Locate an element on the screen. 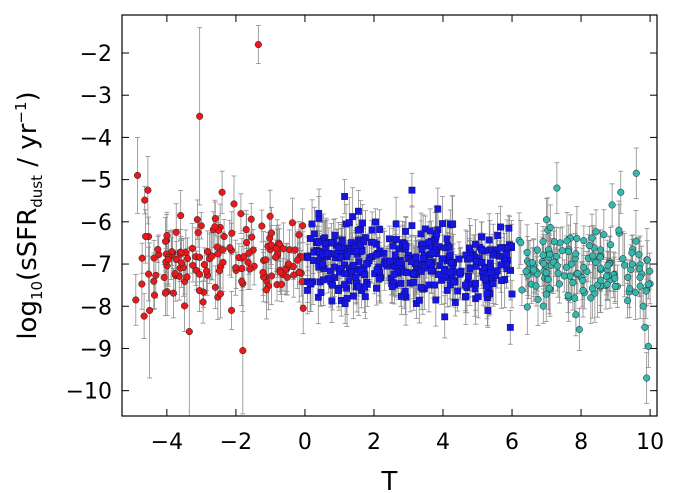 The image size is (678, 493). x-tick-label: 0 is located at coordinates (305, 442).